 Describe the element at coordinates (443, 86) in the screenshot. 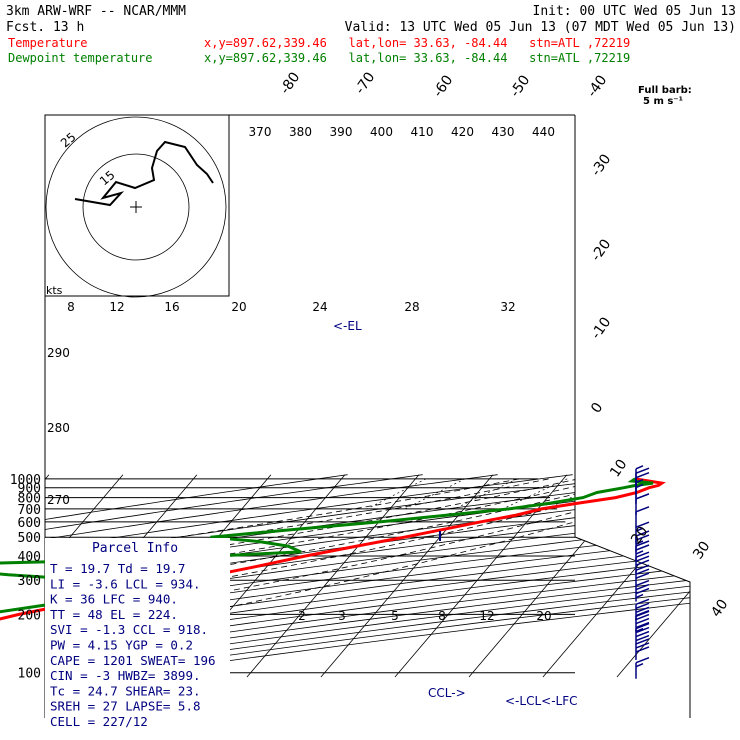

I see `isotherm-label--60: -60` at that location.